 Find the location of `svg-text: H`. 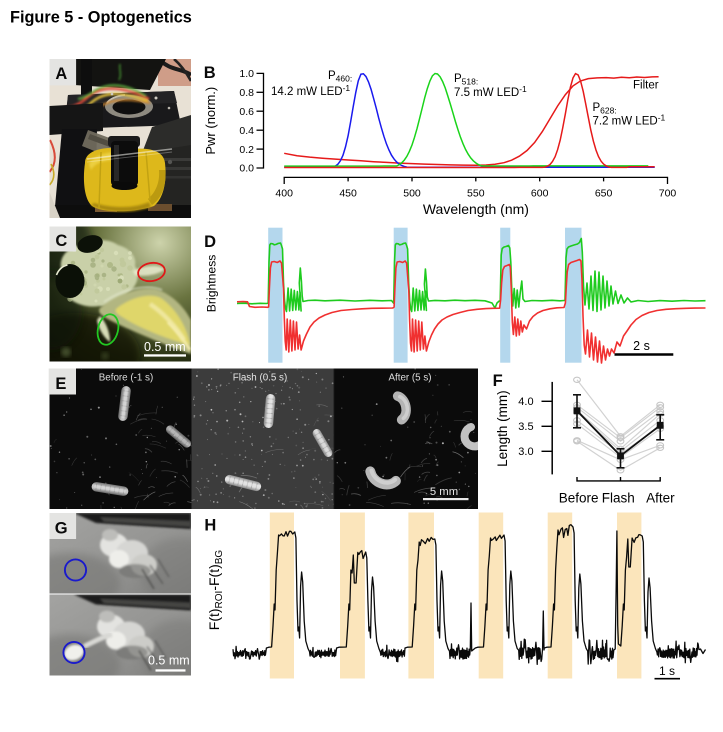

svg-text: H is located at coordinates (210, 526).